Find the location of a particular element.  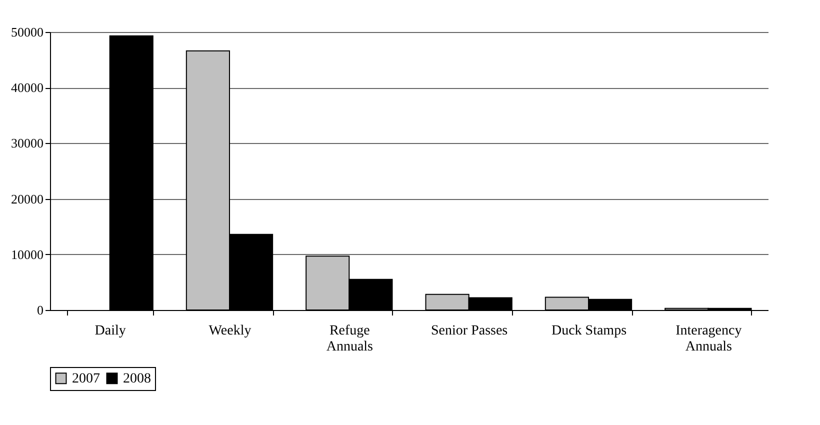

y-tick-label: 0 is located at coordinates (40, 310).